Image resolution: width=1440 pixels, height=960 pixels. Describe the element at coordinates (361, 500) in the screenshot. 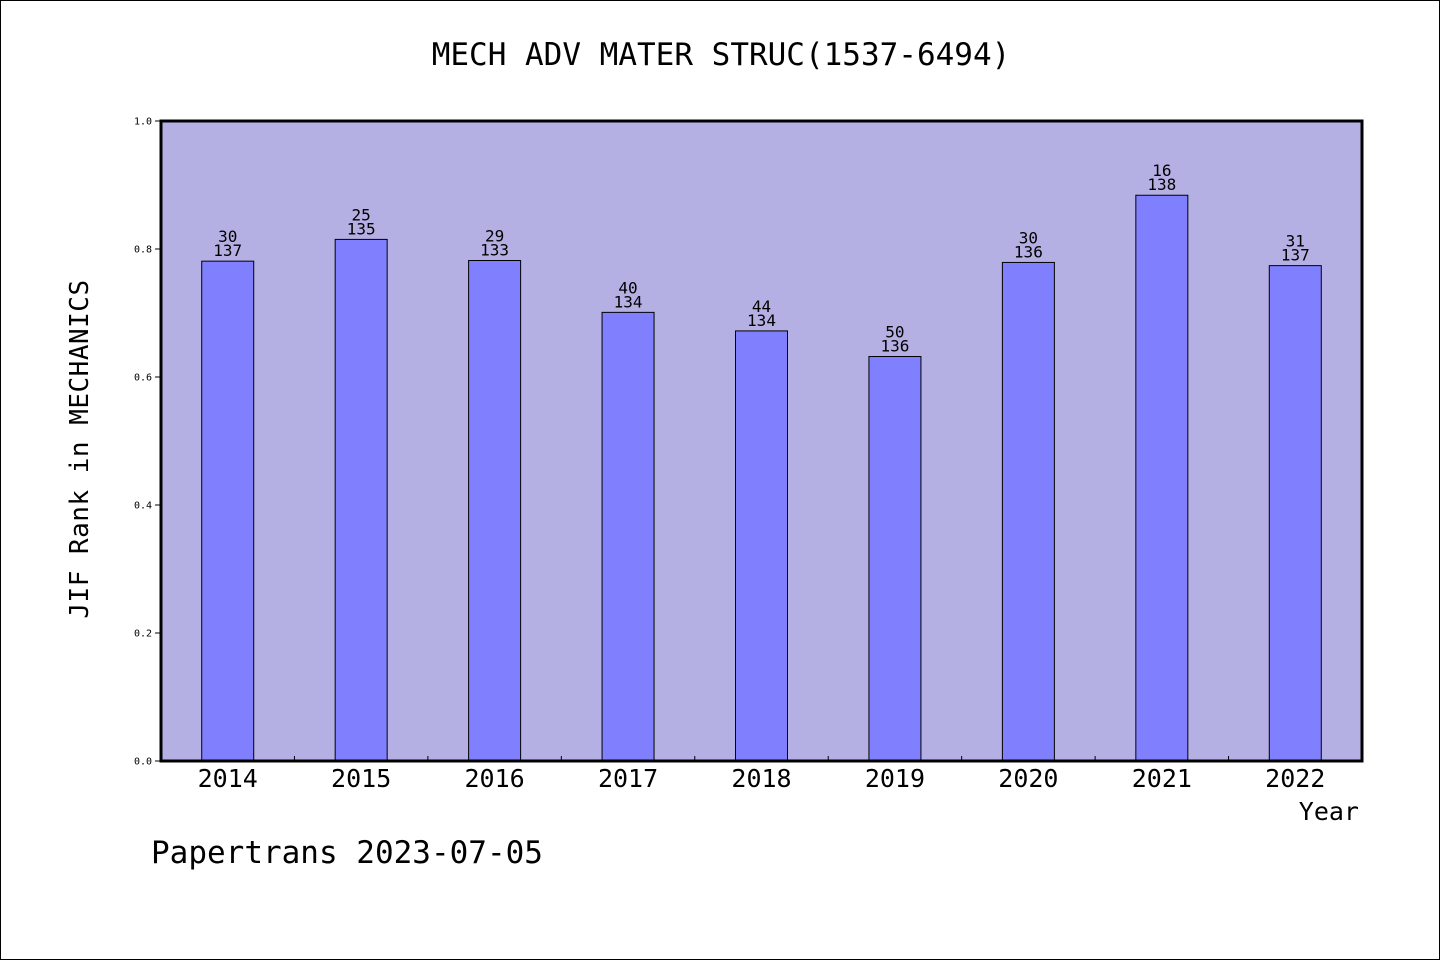

I see `bar-2015` at that location.